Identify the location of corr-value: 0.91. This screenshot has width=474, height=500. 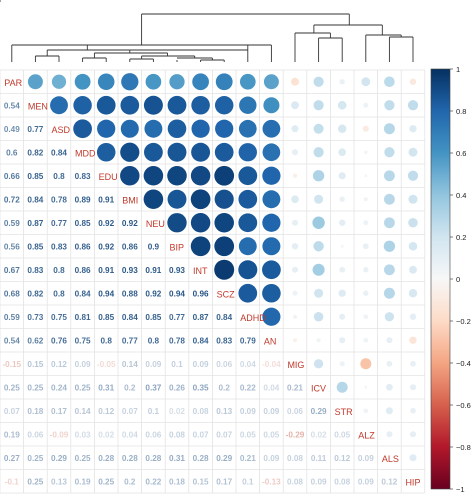
(153, 270).